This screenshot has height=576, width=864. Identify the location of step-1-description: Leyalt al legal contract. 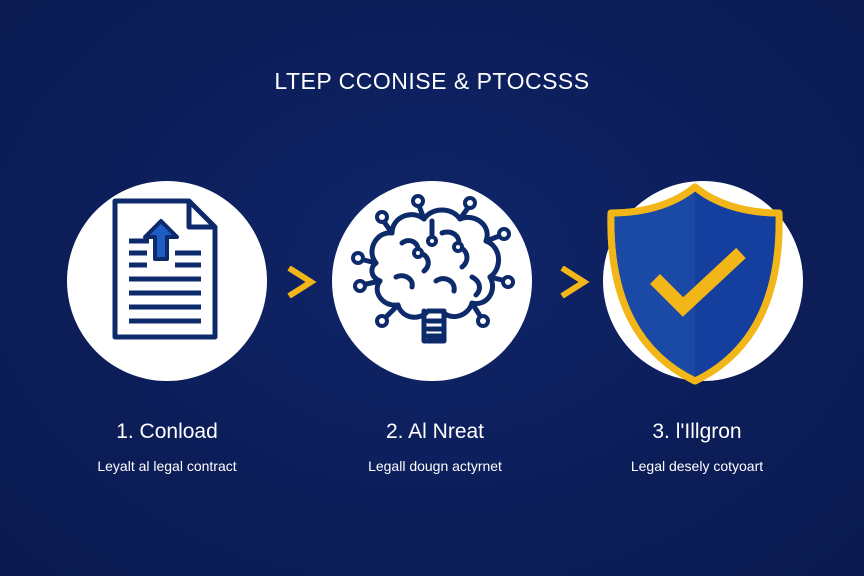
(167, 466).